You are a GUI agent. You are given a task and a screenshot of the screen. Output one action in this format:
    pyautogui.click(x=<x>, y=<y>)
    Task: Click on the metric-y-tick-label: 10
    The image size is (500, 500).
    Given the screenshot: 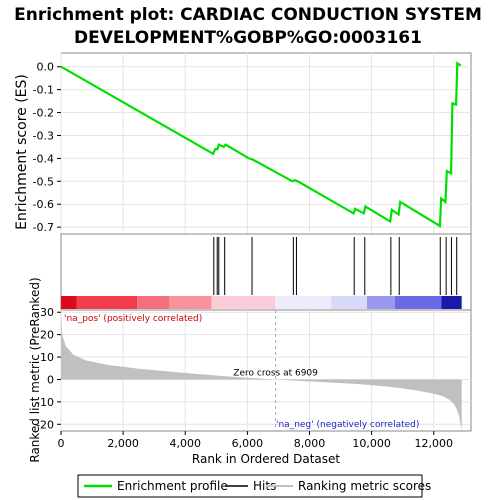 What is the action you would take?
    pyautogui.click(x=47, y=357)
    